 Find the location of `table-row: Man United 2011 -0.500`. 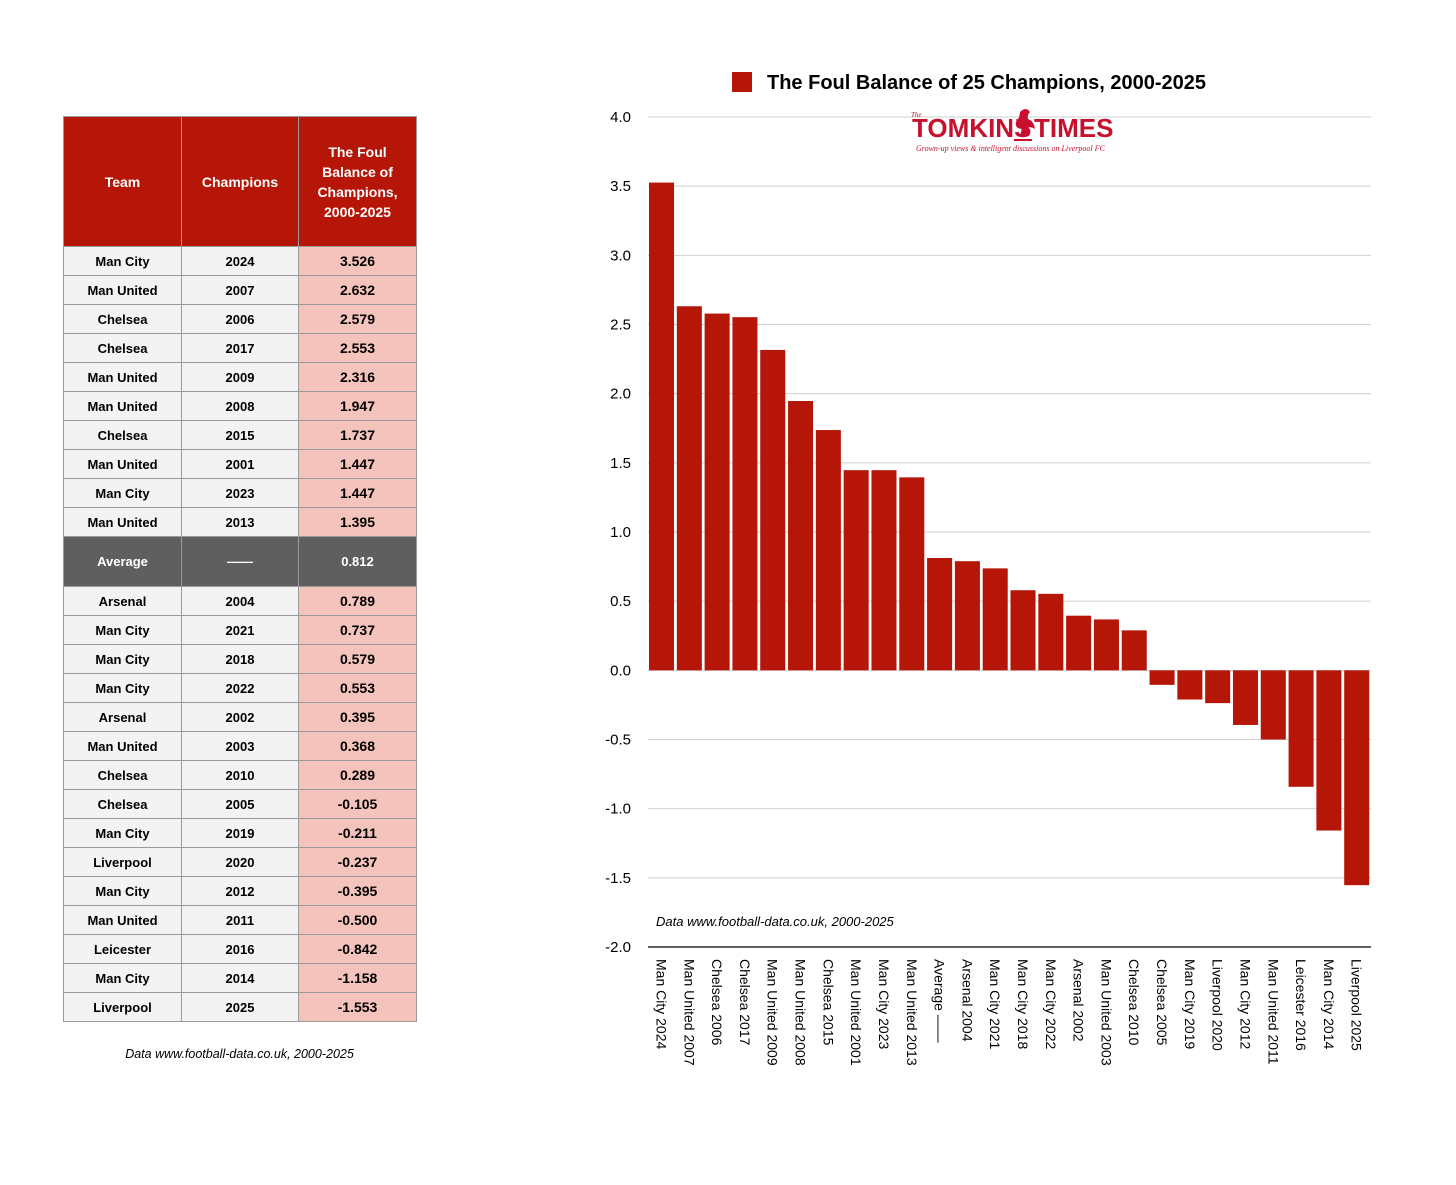

table-row: Man United 2011 -0.500 is located at coordinates (240, 920).